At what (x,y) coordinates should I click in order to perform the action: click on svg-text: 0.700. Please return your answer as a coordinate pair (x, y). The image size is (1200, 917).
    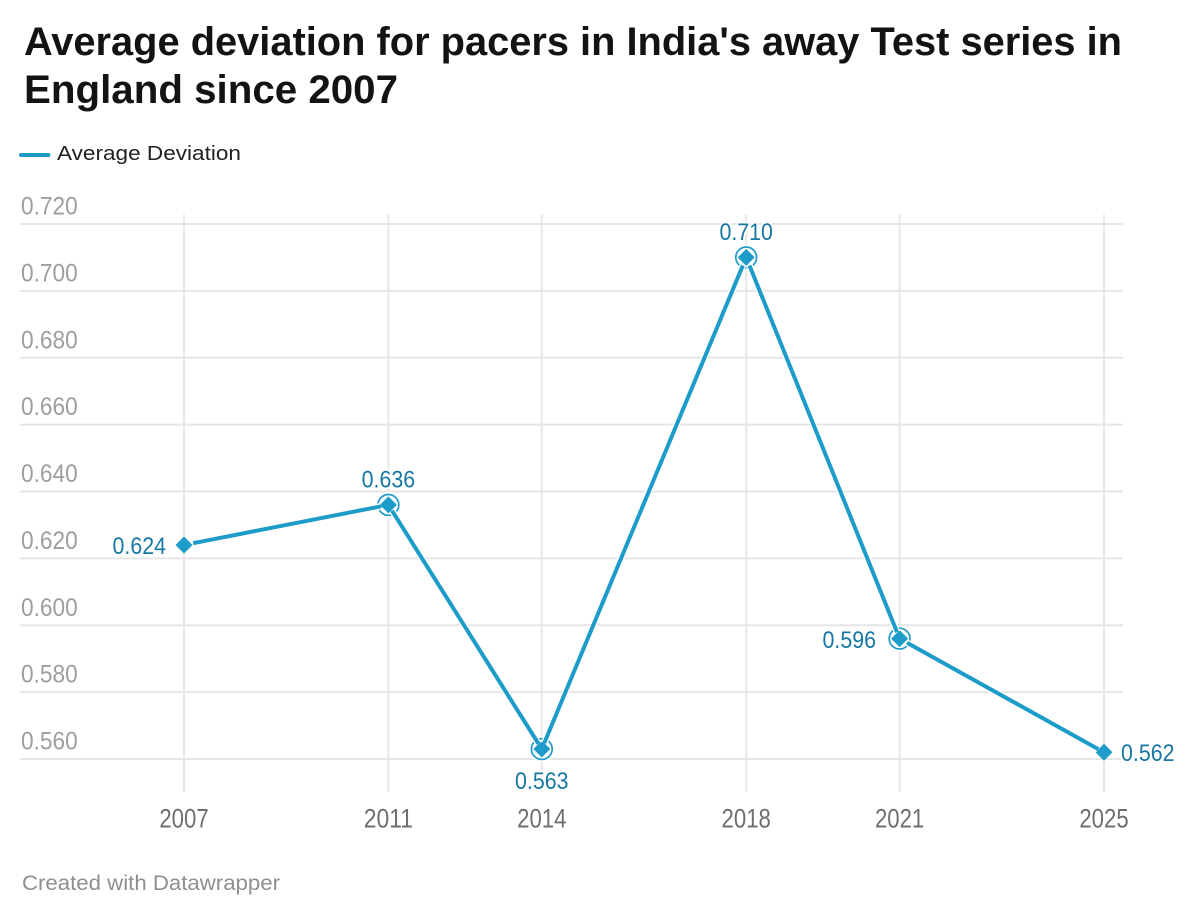
    Looking at the image, I should click on (49, 274).